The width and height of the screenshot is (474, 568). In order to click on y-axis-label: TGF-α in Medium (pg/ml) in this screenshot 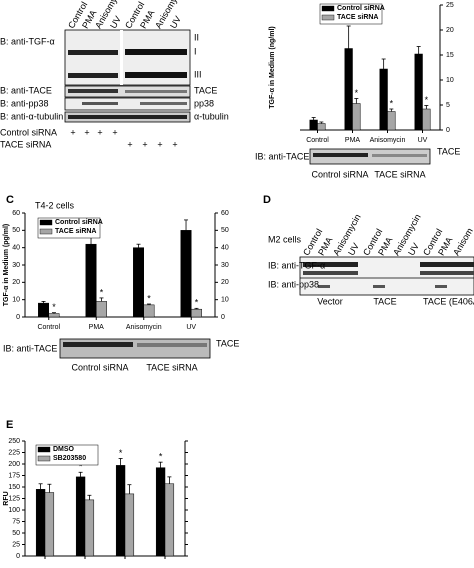, I will do `click(6, 265)`.